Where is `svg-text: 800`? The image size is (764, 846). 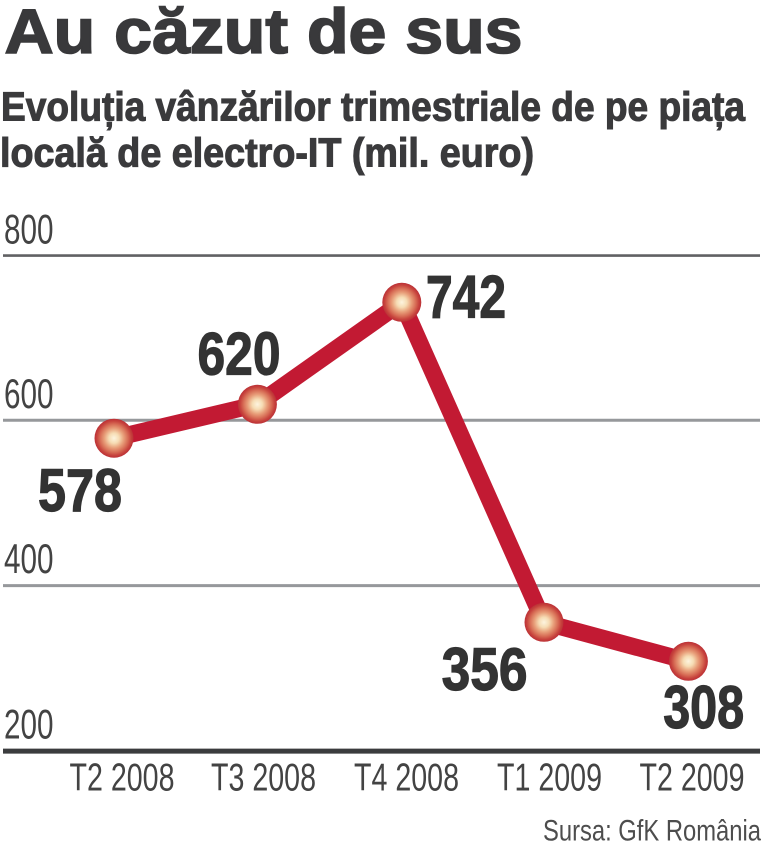 svg-text: 800 is located at coordinates (29, 228).